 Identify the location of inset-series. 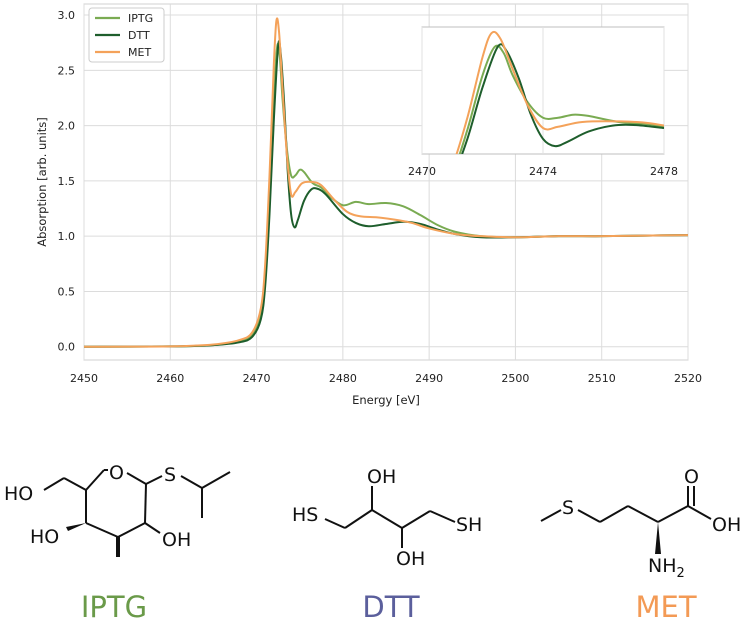
(559, 92).